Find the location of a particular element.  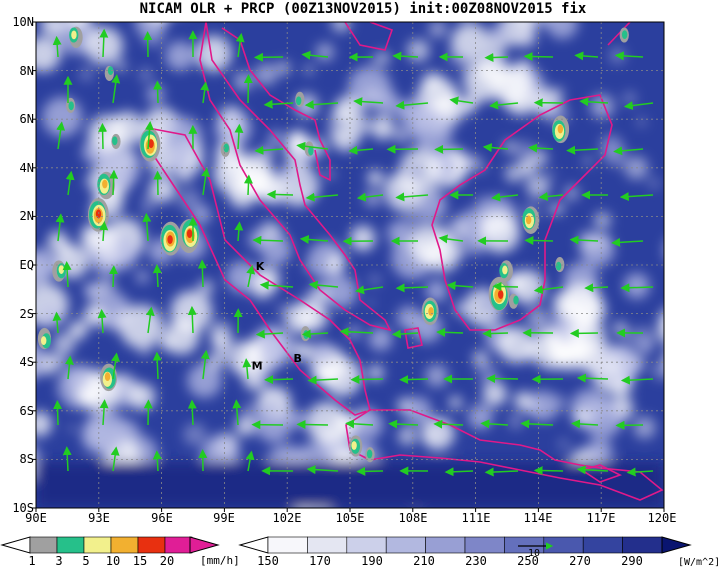

malay-peninsula-coast is located at coordinates (295, 177).